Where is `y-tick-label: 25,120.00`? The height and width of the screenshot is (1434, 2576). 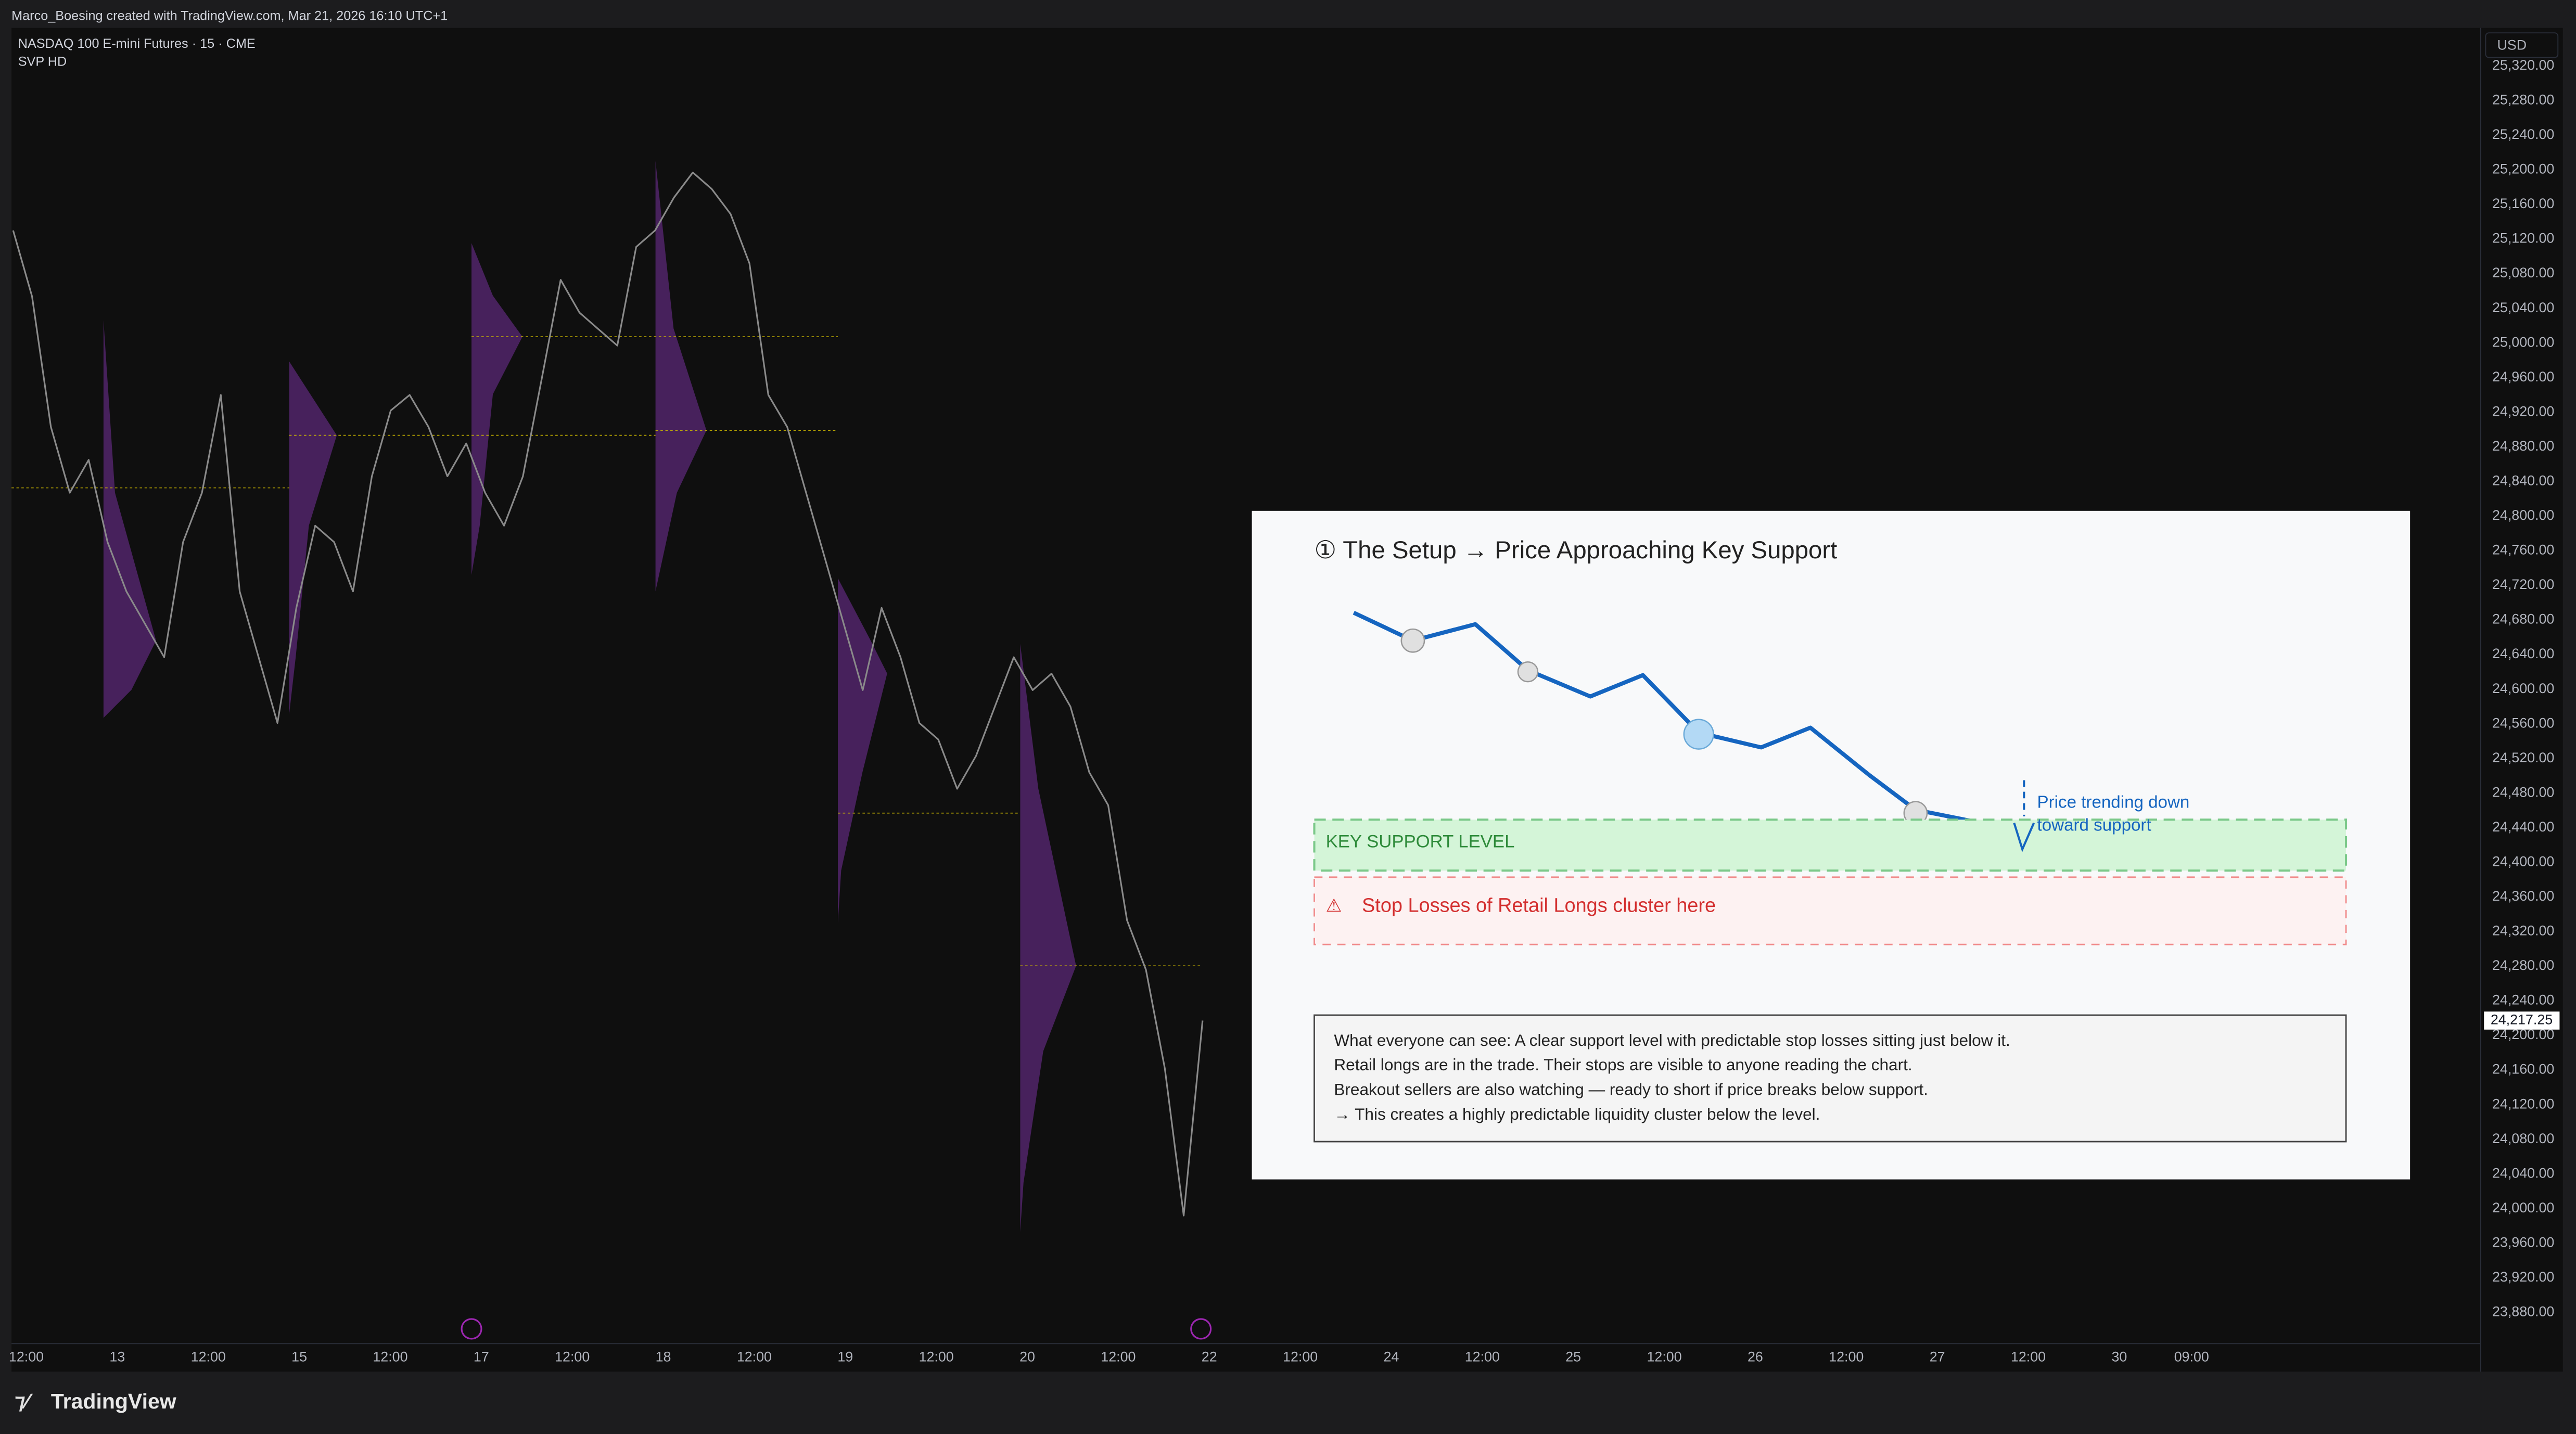
y-tick-label: 25,120.00 is located at coordinates (2523, 238).